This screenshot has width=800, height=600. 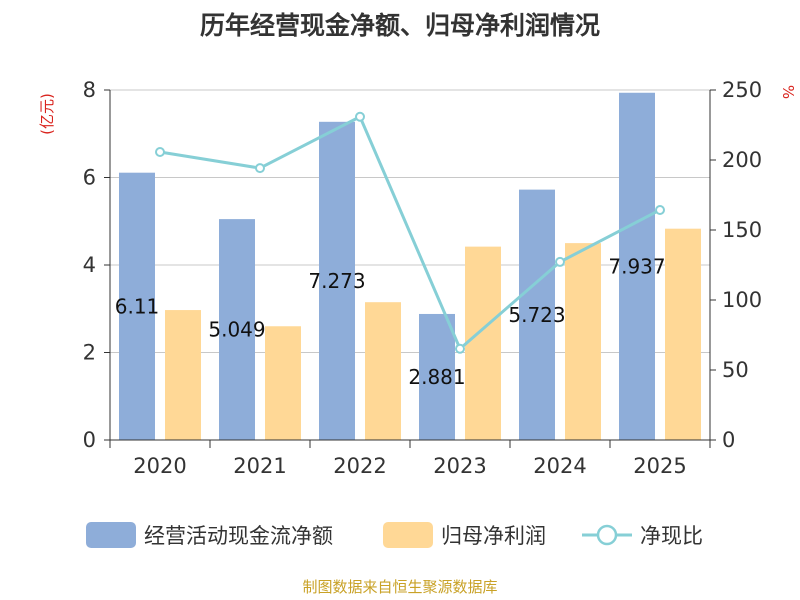 I want to click on right-tick-label: 0, so click(x=728, y=440).